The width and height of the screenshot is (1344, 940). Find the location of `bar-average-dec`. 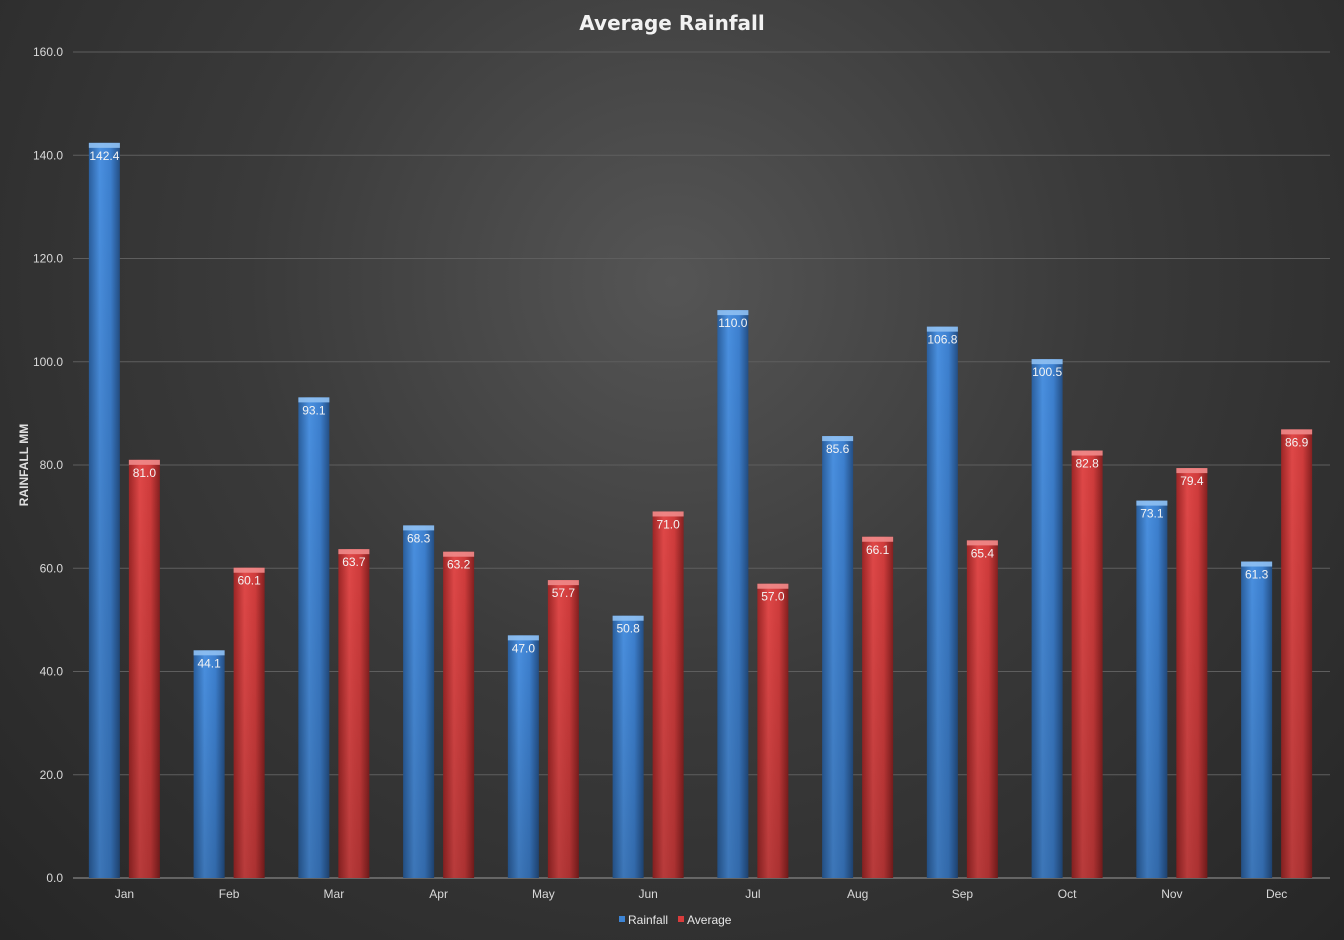

bar-average-dec is located at coordinates (1297, 653).